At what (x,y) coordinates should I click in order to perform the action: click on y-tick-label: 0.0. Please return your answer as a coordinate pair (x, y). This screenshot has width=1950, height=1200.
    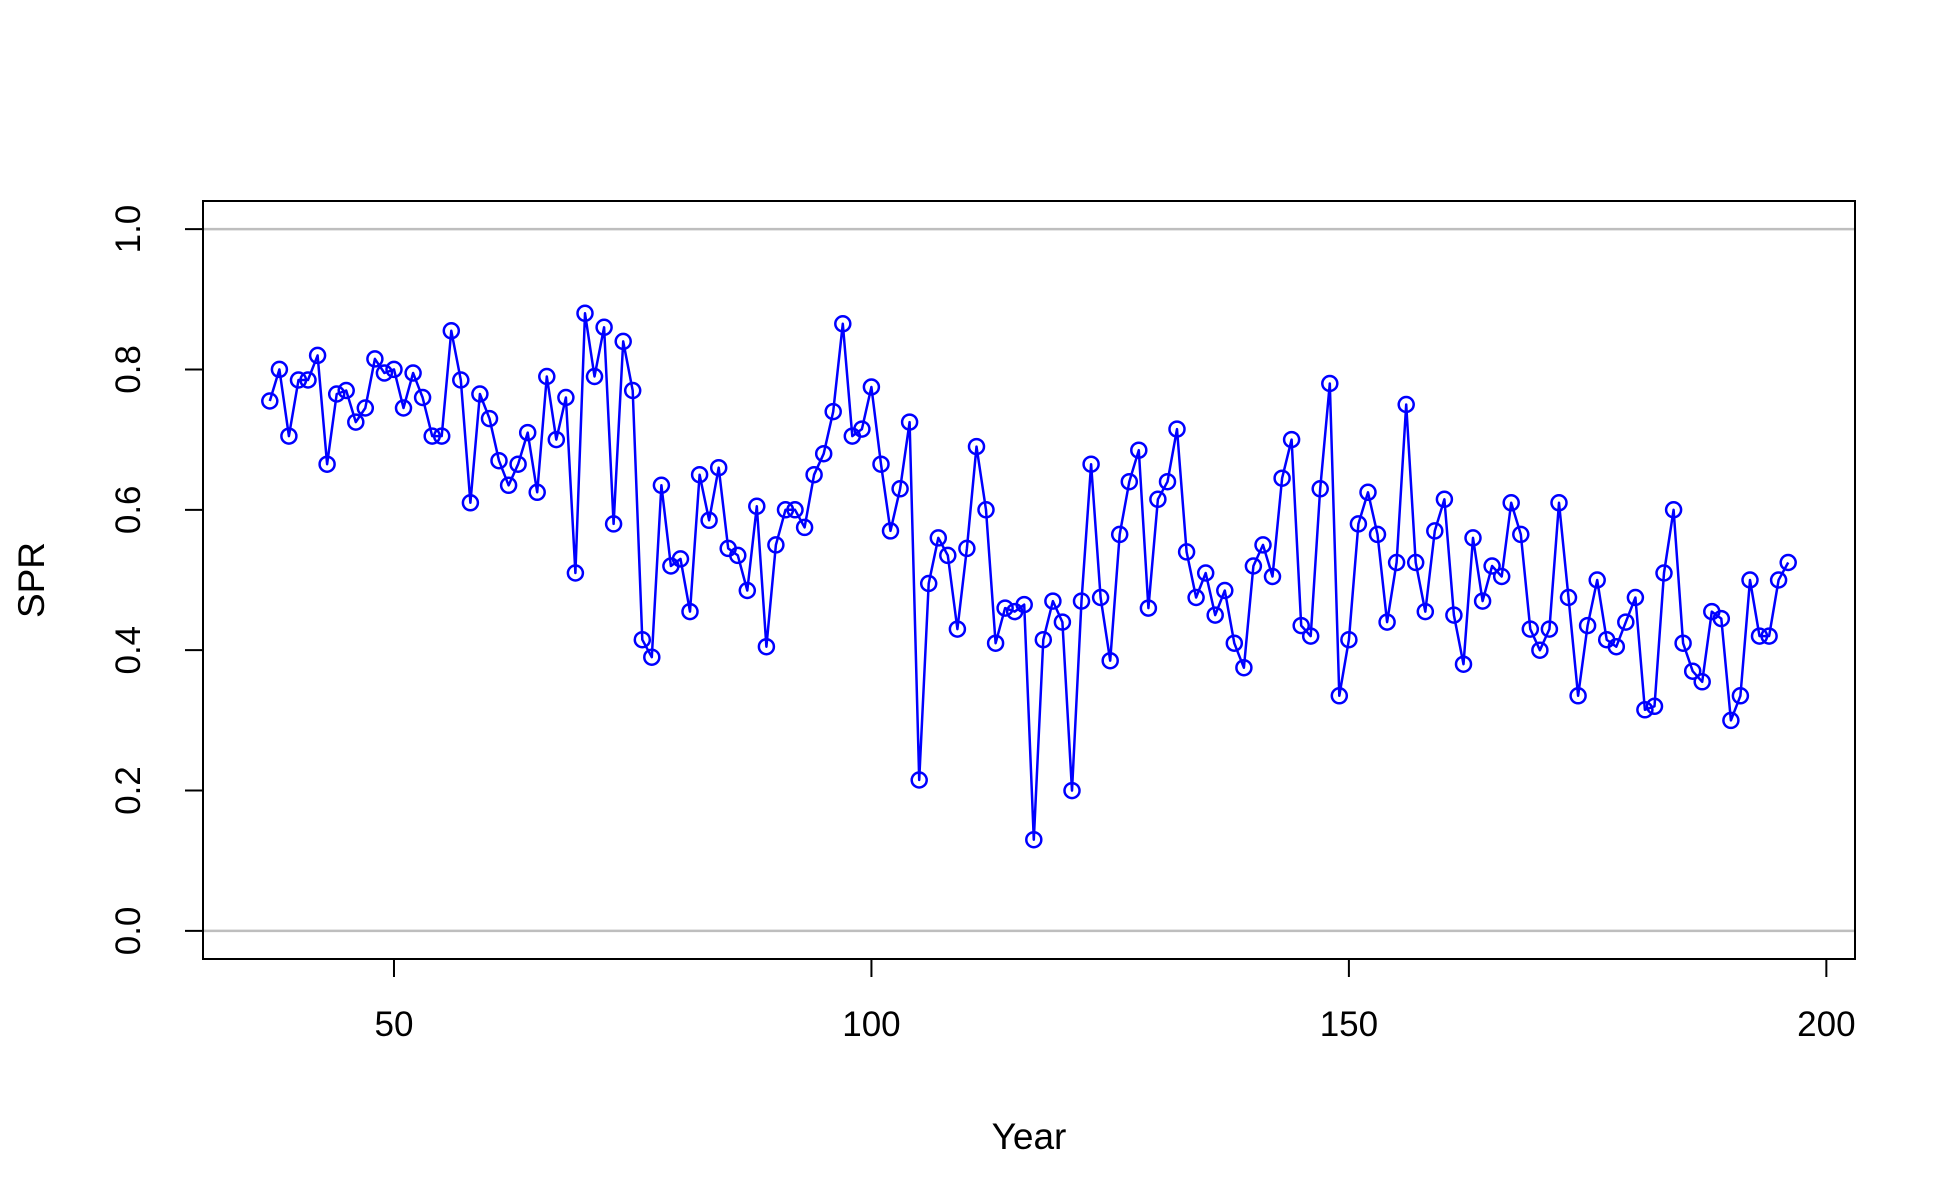
    Looking at the image, I should click on (128, 931).